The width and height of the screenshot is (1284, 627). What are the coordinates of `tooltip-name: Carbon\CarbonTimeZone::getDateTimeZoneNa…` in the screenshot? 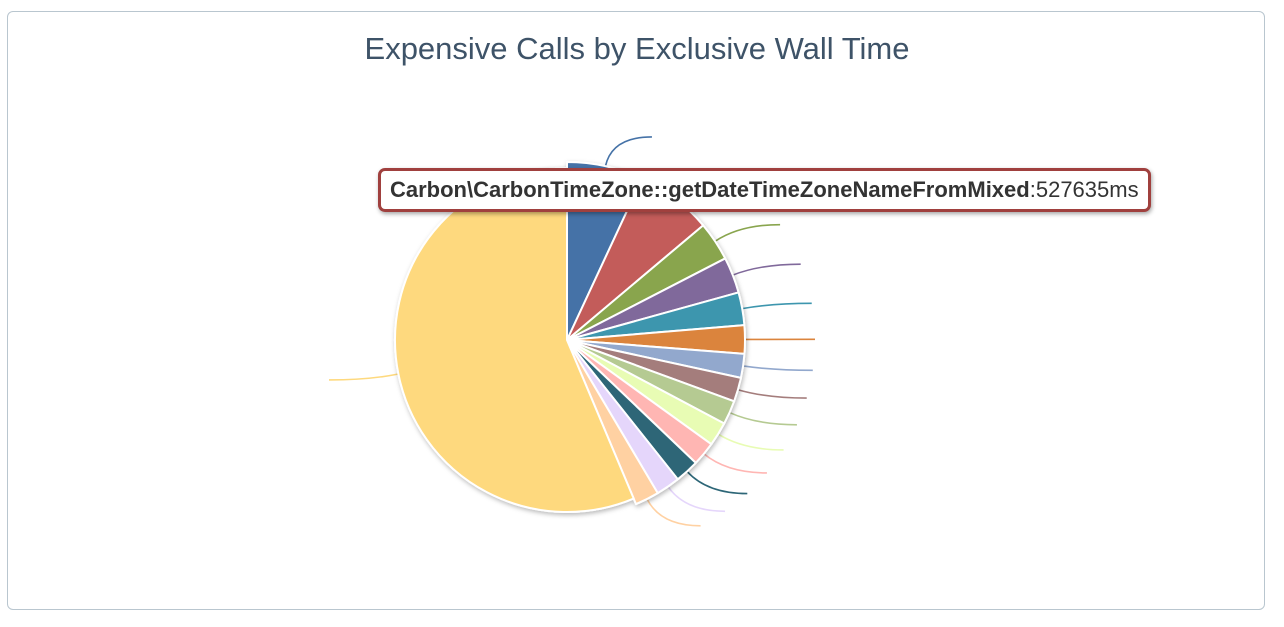 It's located at (710, 189).